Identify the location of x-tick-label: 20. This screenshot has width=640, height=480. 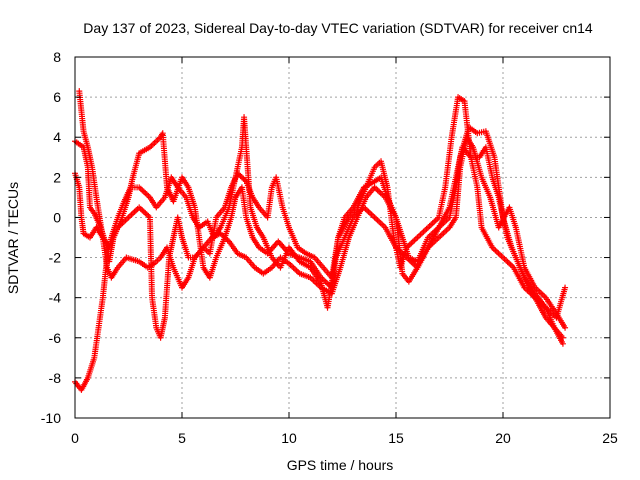
(503, 438).